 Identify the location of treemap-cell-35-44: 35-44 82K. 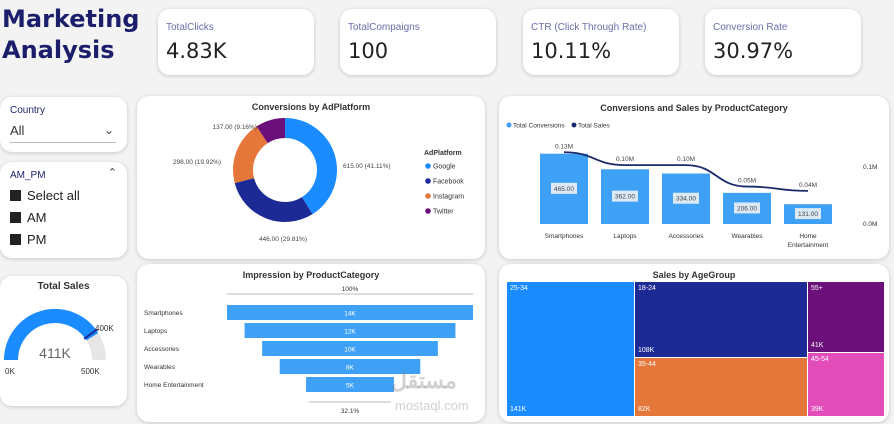
(721, 387).